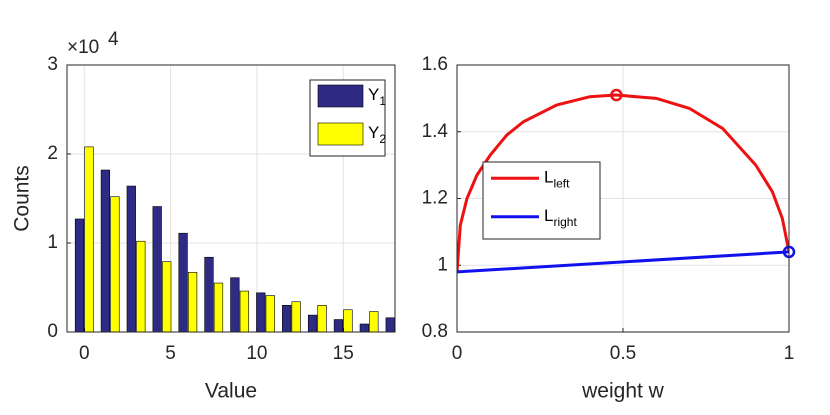 This screenshot has height=415, width=830. I want to click on x-tick-label: 15, so click(343, 353).